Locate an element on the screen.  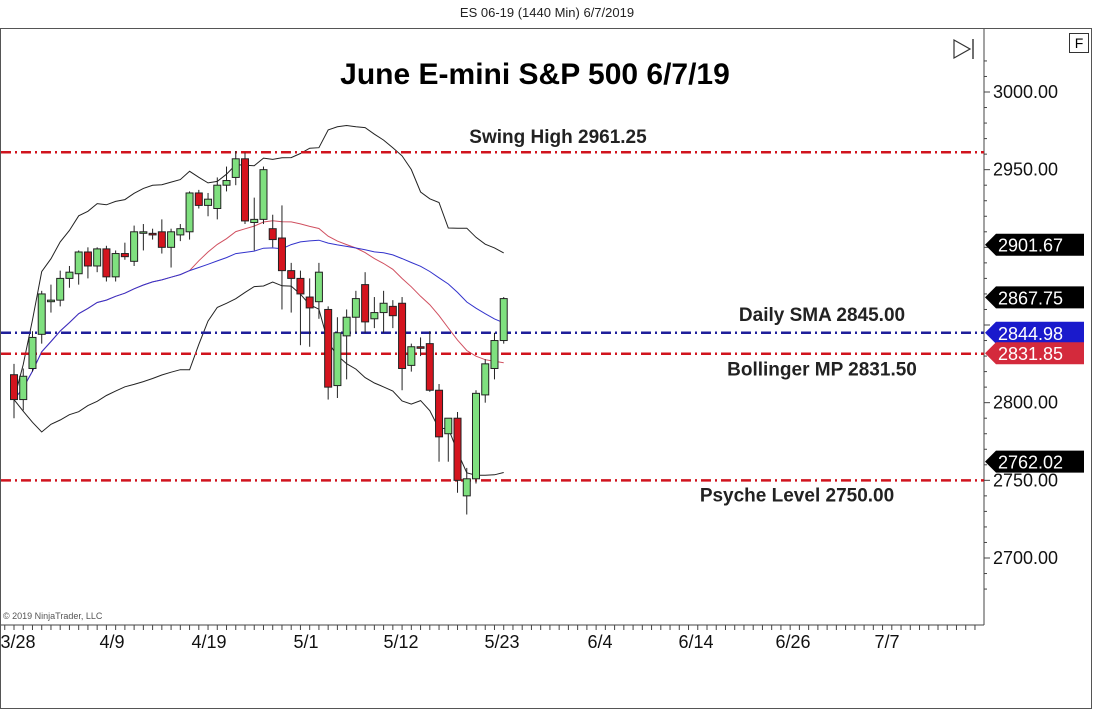
x-tick-label: 7/7 is located at coordinates (886, 642).